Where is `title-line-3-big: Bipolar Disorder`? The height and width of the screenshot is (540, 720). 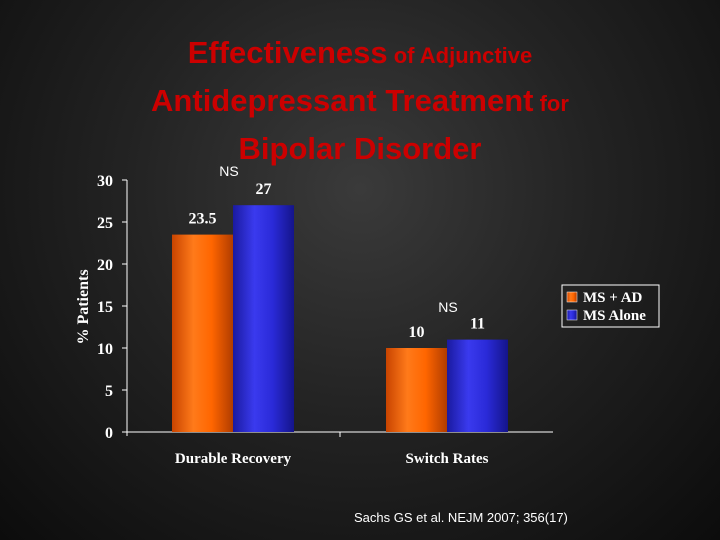
title-line-3-big: Bipolar Disorder is located at coordinates (360, 148).